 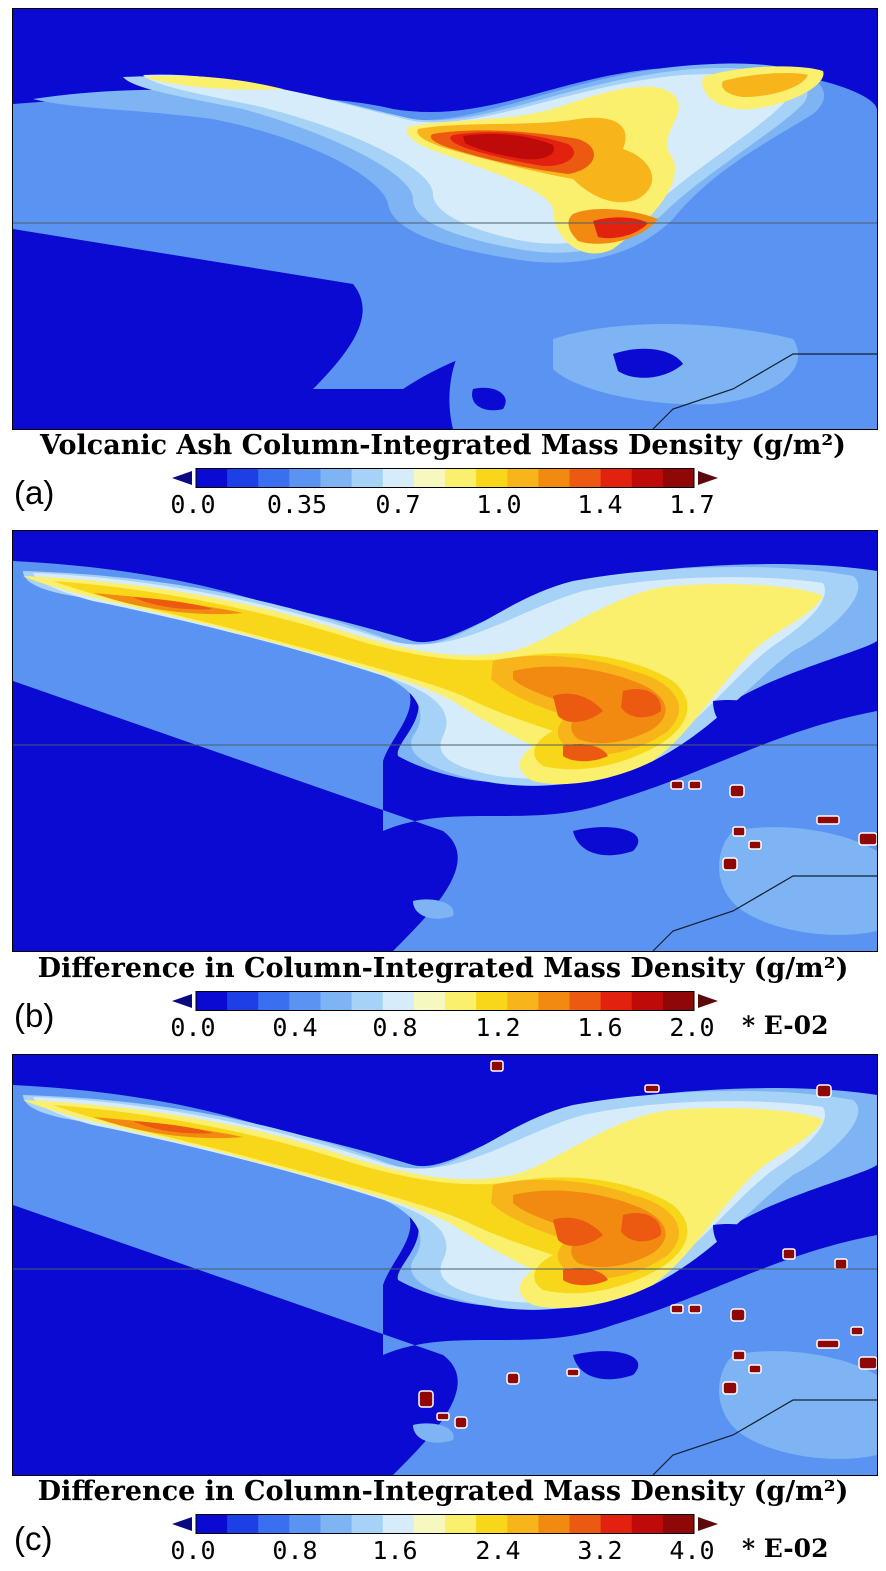 What do you see at coordinates (34, 1015) in the screenshot?
I see `panel-b-label: (b)` at bounding box center [34, 1015].